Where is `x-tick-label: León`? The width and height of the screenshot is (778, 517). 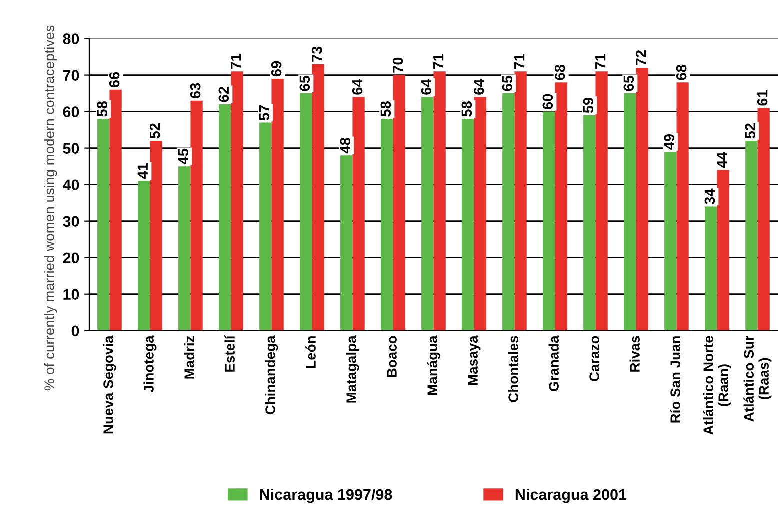
x-tick-label: León is located at coordinates (311, 352).